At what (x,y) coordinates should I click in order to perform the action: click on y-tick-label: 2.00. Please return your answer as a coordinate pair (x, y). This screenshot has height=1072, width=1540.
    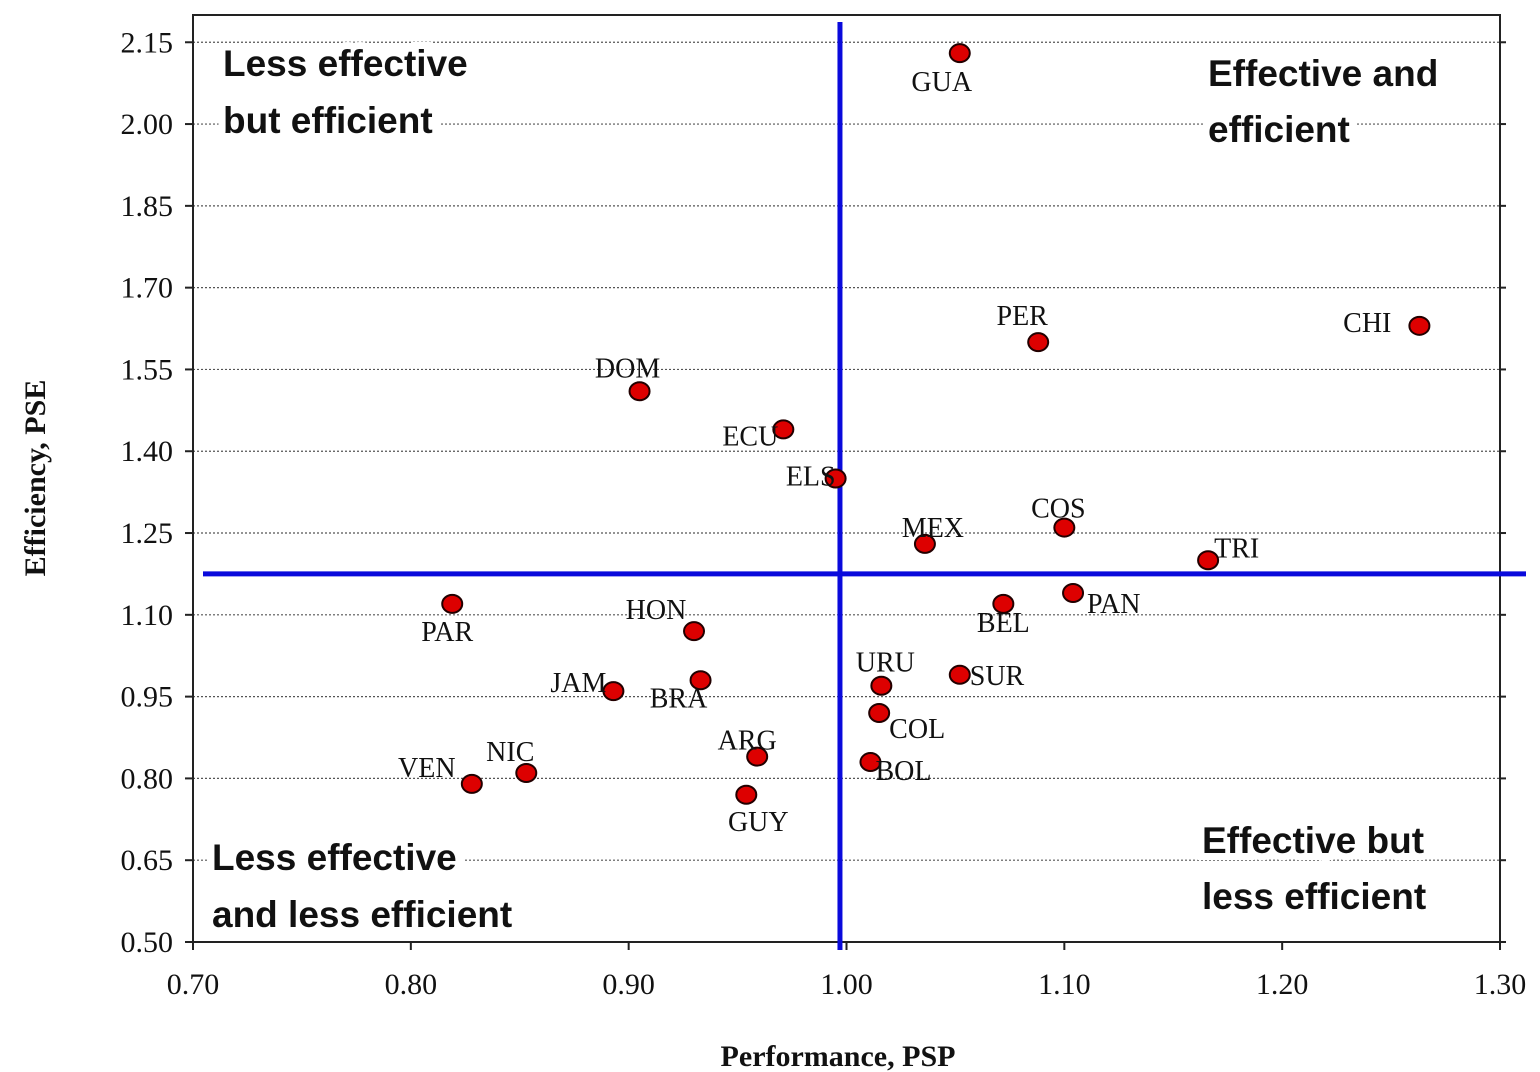
    Looking at the image, I should click on (147, 124).